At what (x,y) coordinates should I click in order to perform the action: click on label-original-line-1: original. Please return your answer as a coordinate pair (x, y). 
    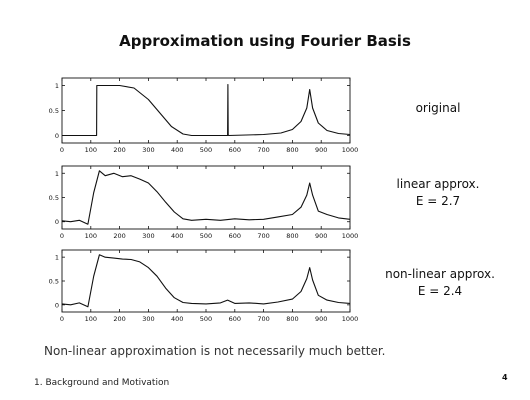
    Looking at the image, I should click on (438, 108).